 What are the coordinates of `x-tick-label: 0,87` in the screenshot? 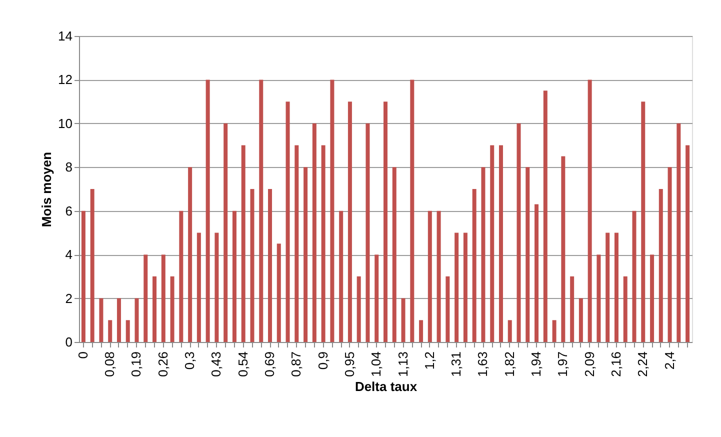 It's located at (296, 364).